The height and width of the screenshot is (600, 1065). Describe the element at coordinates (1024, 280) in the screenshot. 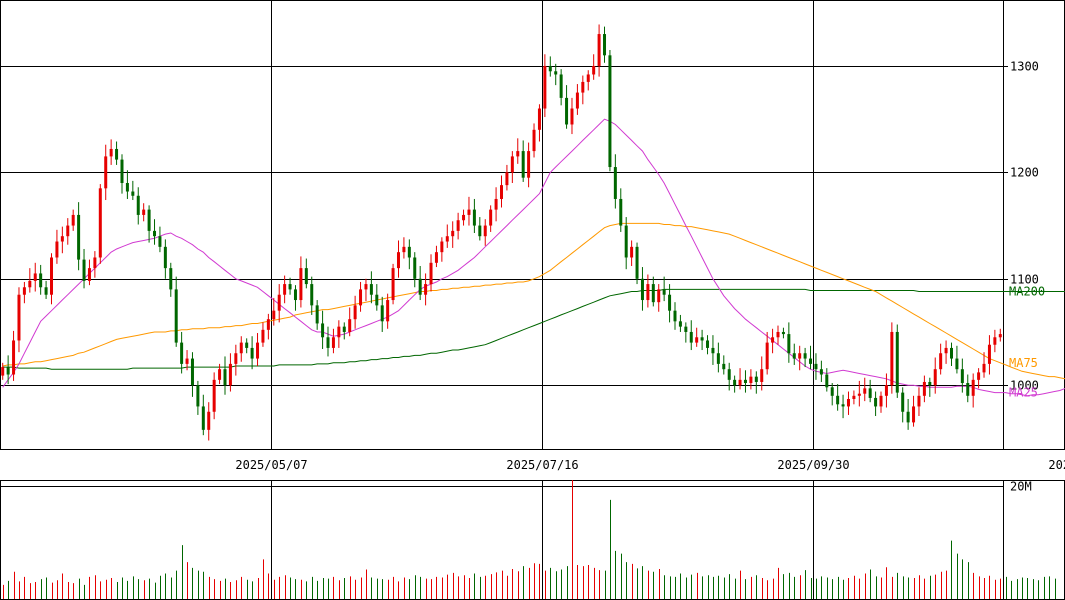

I see `price-tick-label: 1100` at that location.